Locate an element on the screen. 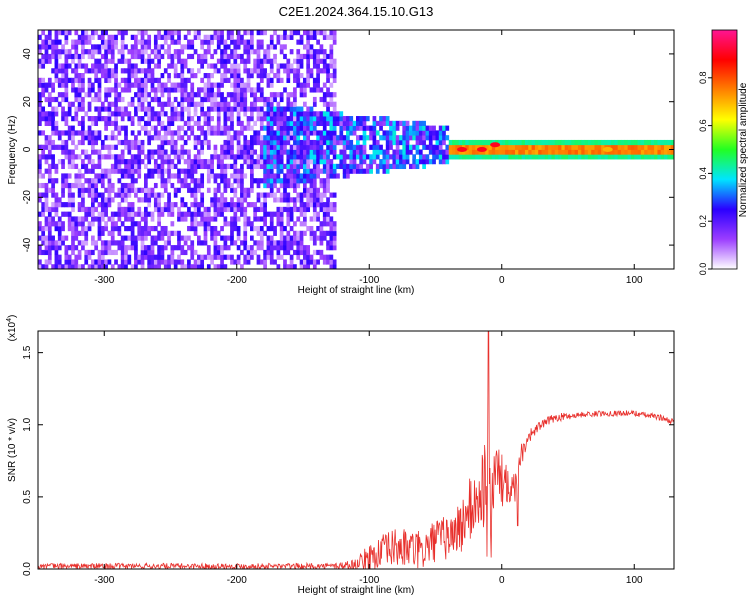 Image resolution: width=750 pixels, height=600 pixels. snr-y-label: SNR (10 * v/v) is located at coordinates (12, 450).